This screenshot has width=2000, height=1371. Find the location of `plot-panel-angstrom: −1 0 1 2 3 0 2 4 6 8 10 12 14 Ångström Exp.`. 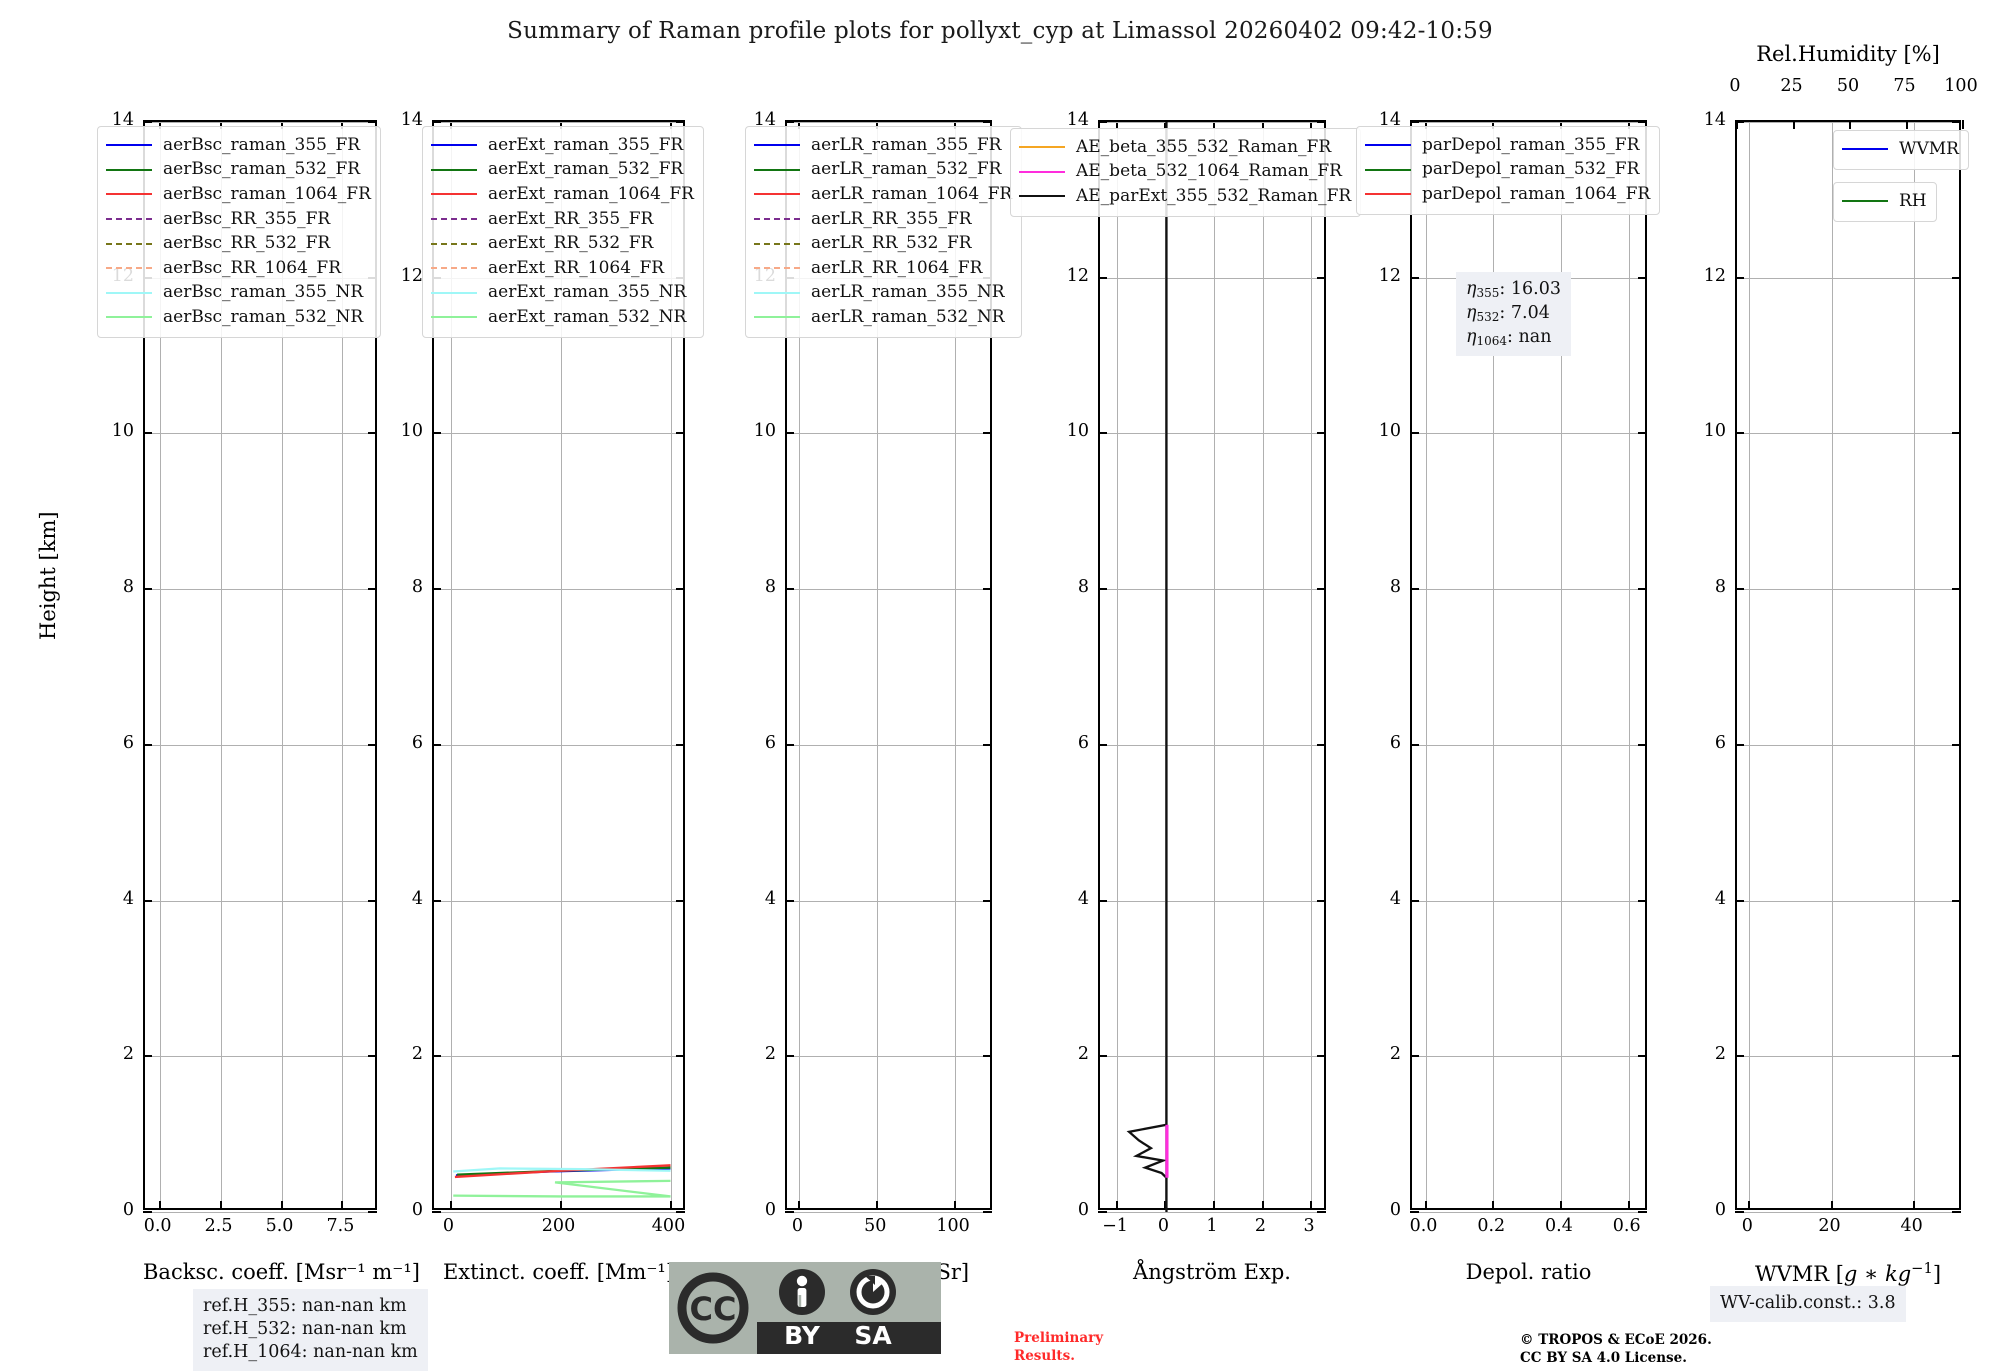

plot-panel-angstrom: −1 0 1 2 3 0 2 4 6 8 10 12 14 Ångström Exp. is located at coordinates (1196, 697).